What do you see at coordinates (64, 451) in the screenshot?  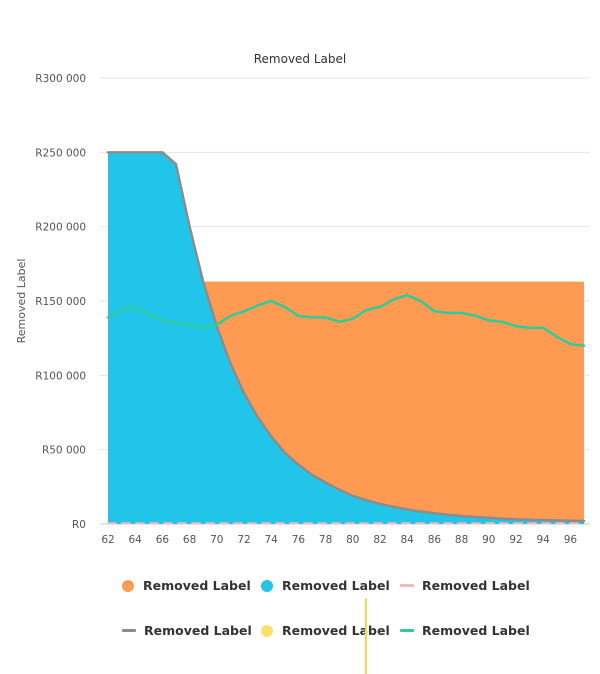 I see `y-tick-label: R50 000` at bounding box center [64, 451].